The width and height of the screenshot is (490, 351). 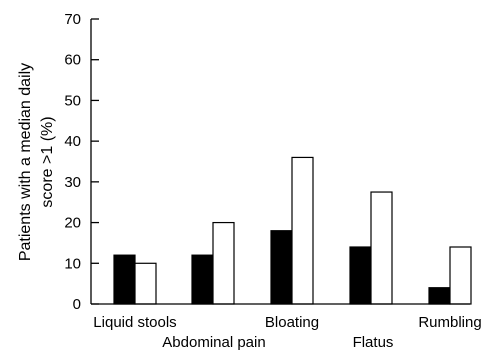 I want to click on y-tick-label: 60, so click(x=72, y=60).